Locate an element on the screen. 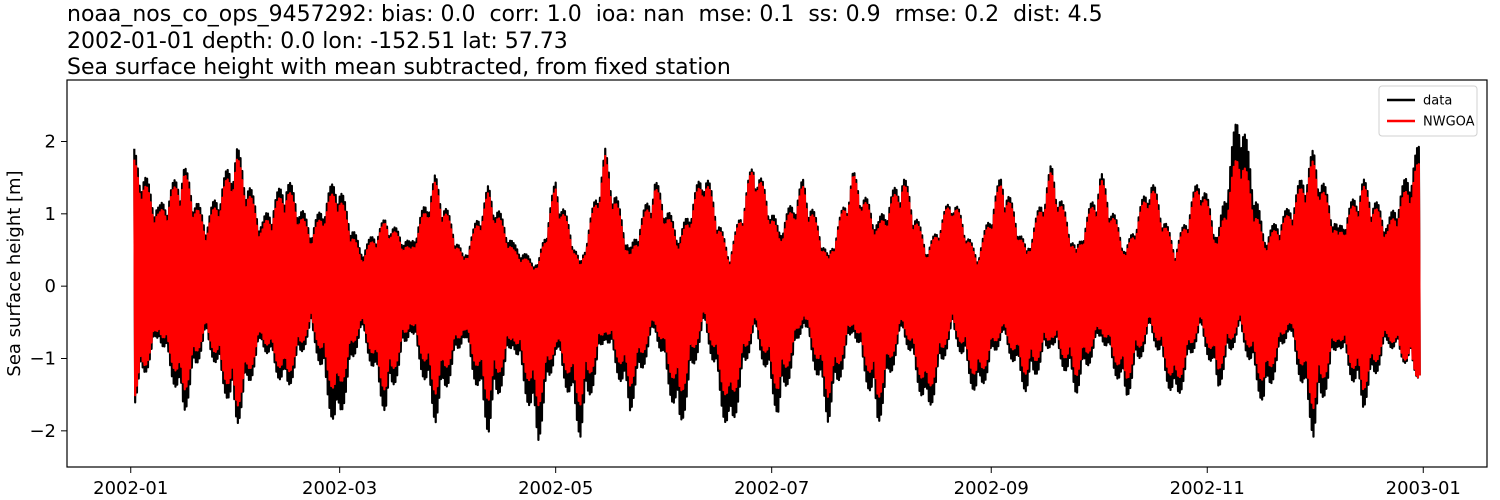  x-tick-label: 2002-05 is located at coordinates (555, 488).